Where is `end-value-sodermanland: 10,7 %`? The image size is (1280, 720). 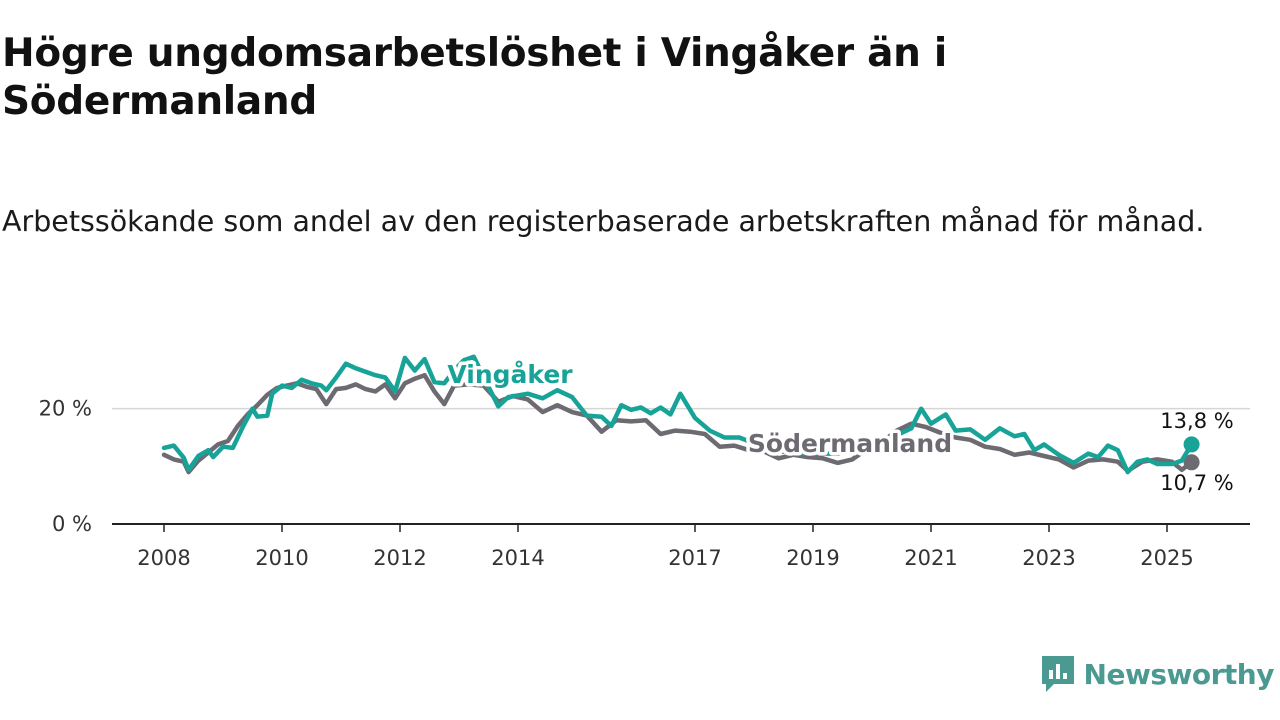
end-value-sodermanland: 10,7 % is located at coordinates (1196, 483).